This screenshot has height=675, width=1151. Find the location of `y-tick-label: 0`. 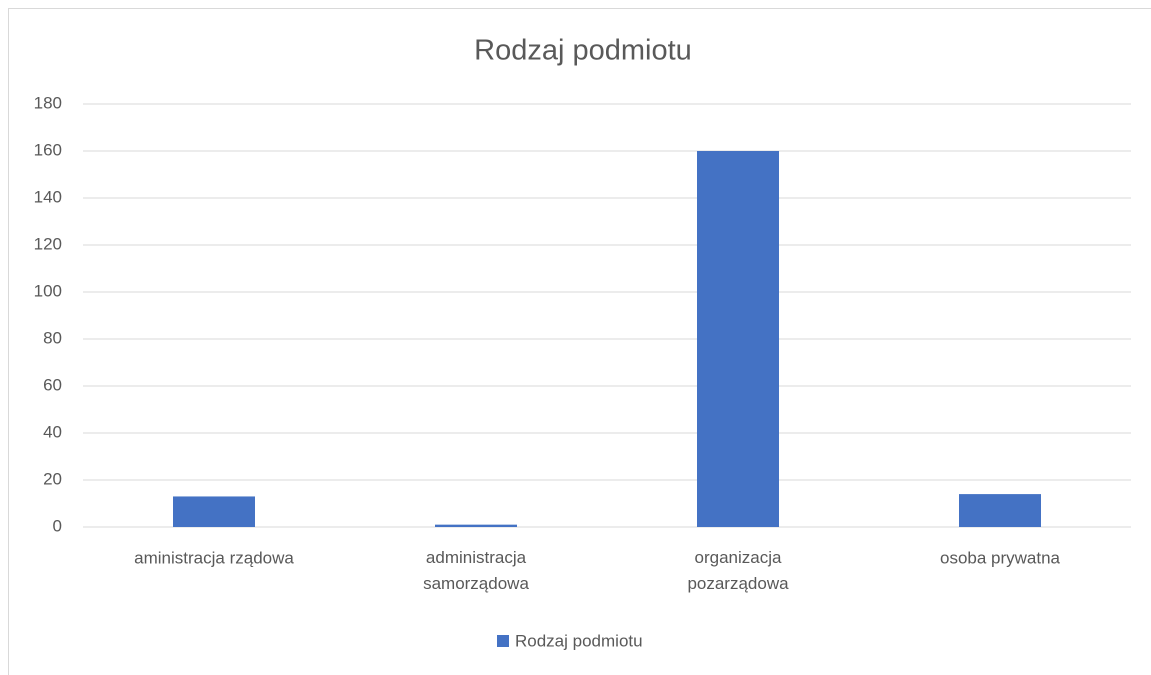

y-tick-label: 0 is located at coordinates (57, 525).